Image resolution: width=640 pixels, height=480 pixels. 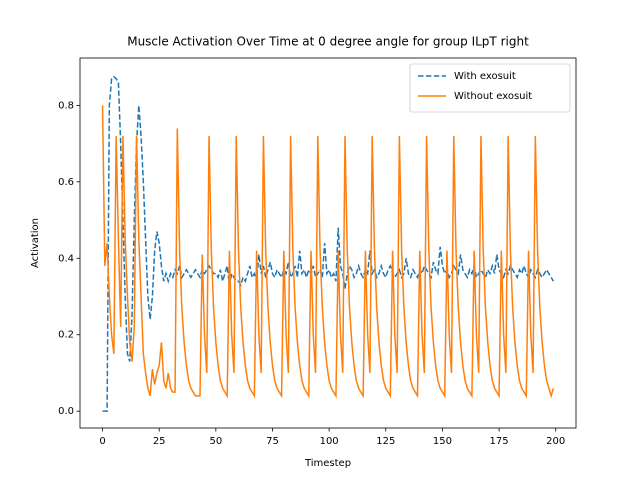 What do you see at coordinates (215, 441) in the screenshot?
I see `x-tick-label: 50` at bounding box center [215, 441].